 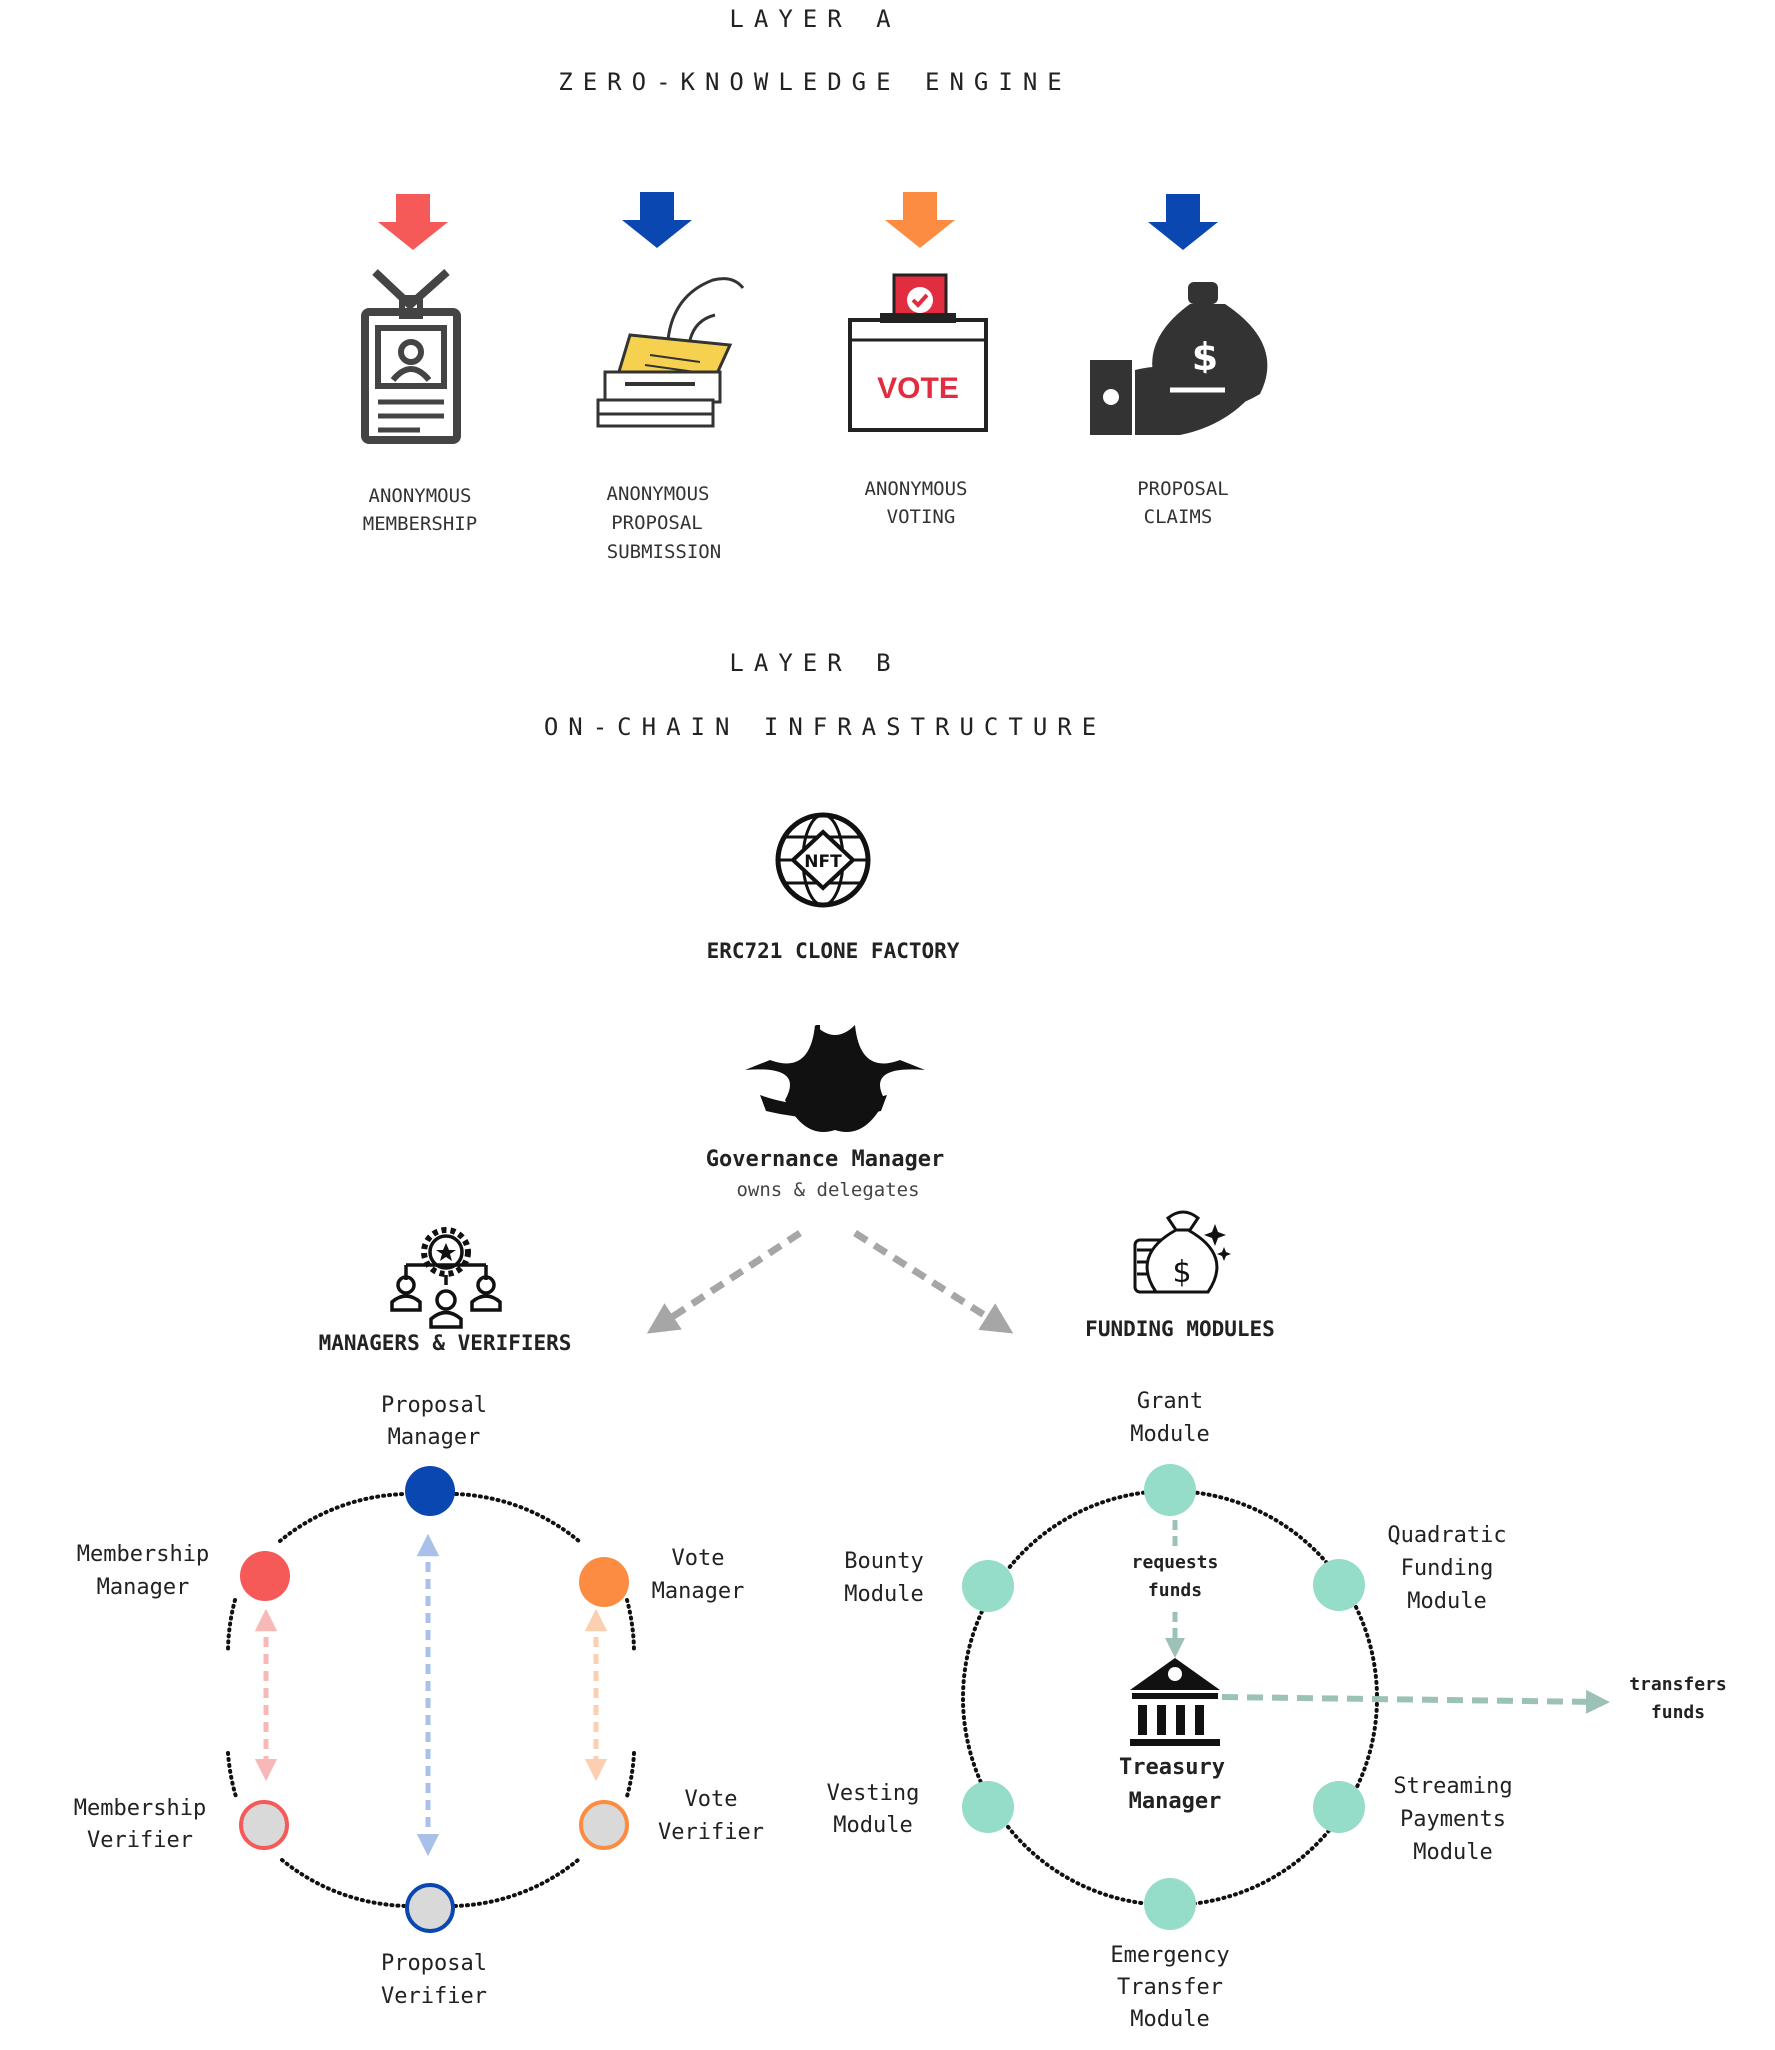 What do you see at coordinates (264, 1825) in the screenshot?
I see `membership-verifier-node` at bounding box center [264, 1825].